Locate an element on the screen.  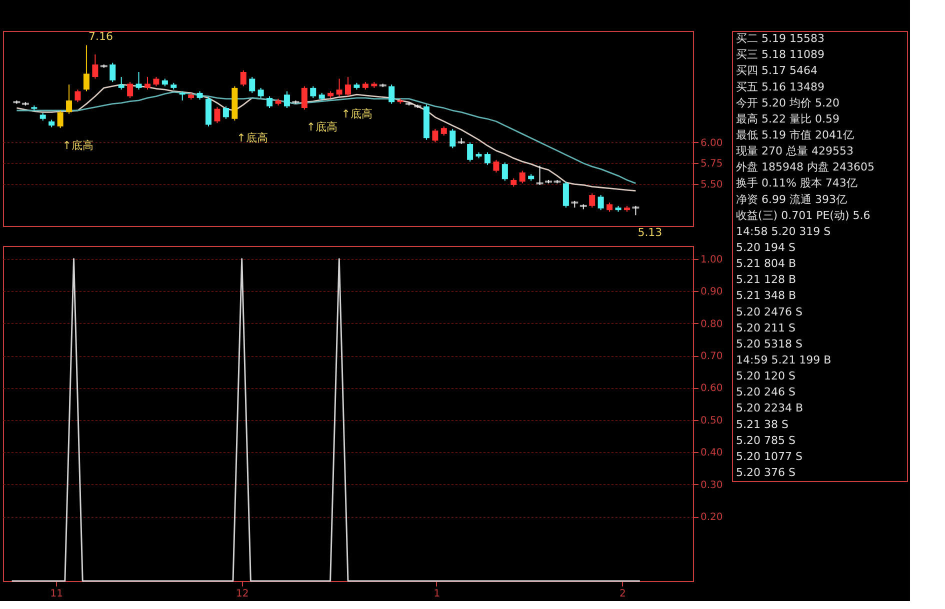
text: 5.21 804 B is located at coordinates (766, 263).